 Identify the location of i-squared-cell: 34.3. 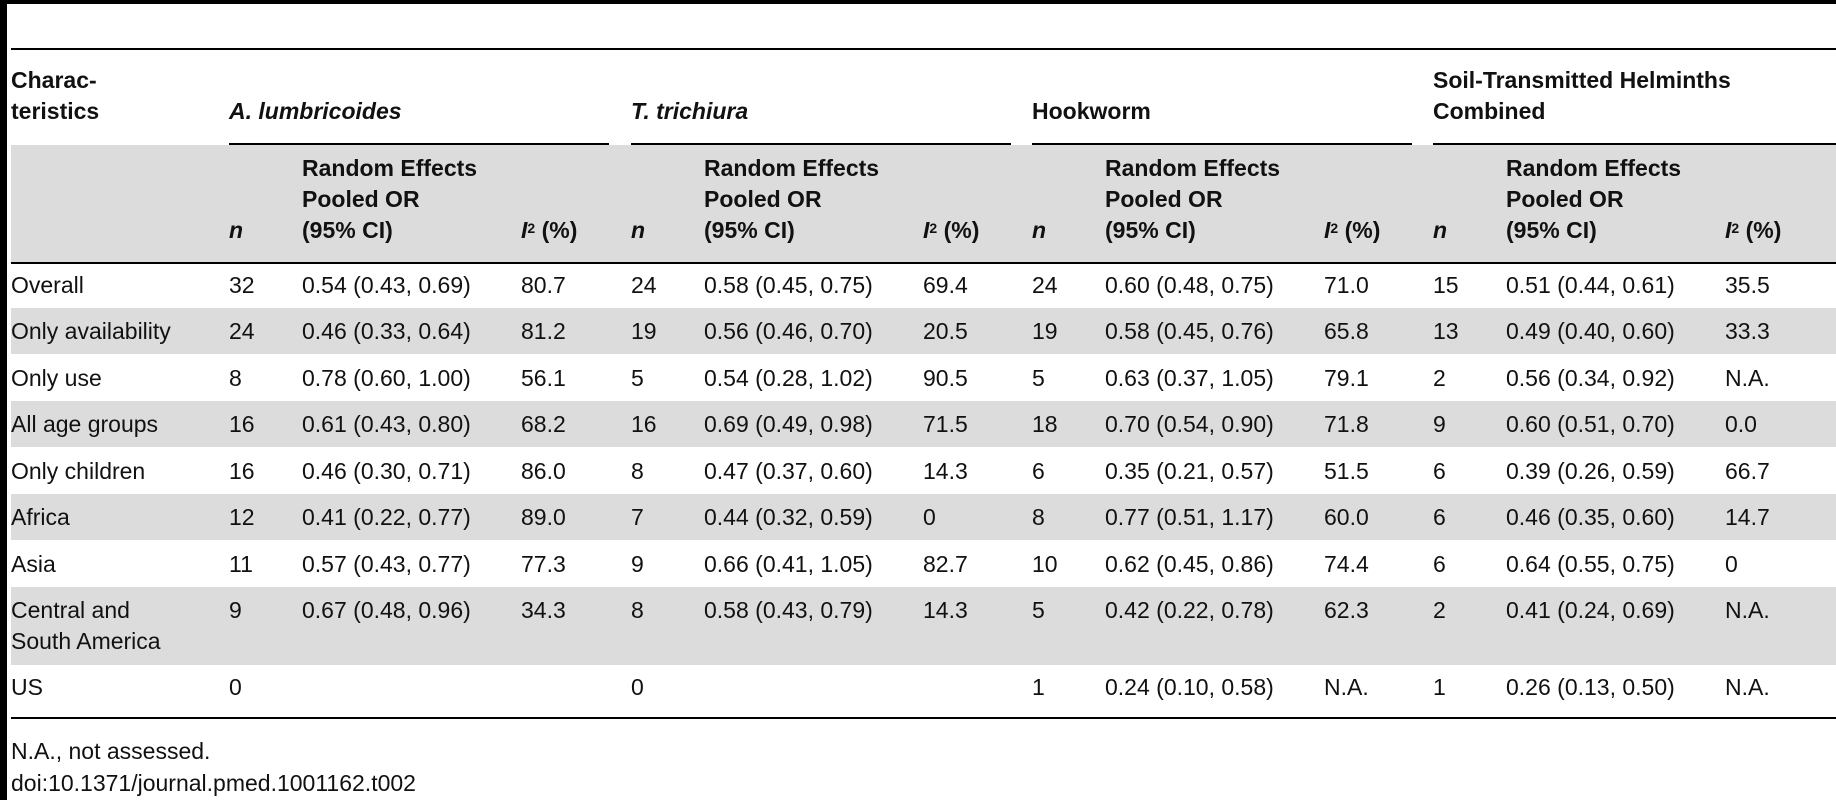
(543, 610).